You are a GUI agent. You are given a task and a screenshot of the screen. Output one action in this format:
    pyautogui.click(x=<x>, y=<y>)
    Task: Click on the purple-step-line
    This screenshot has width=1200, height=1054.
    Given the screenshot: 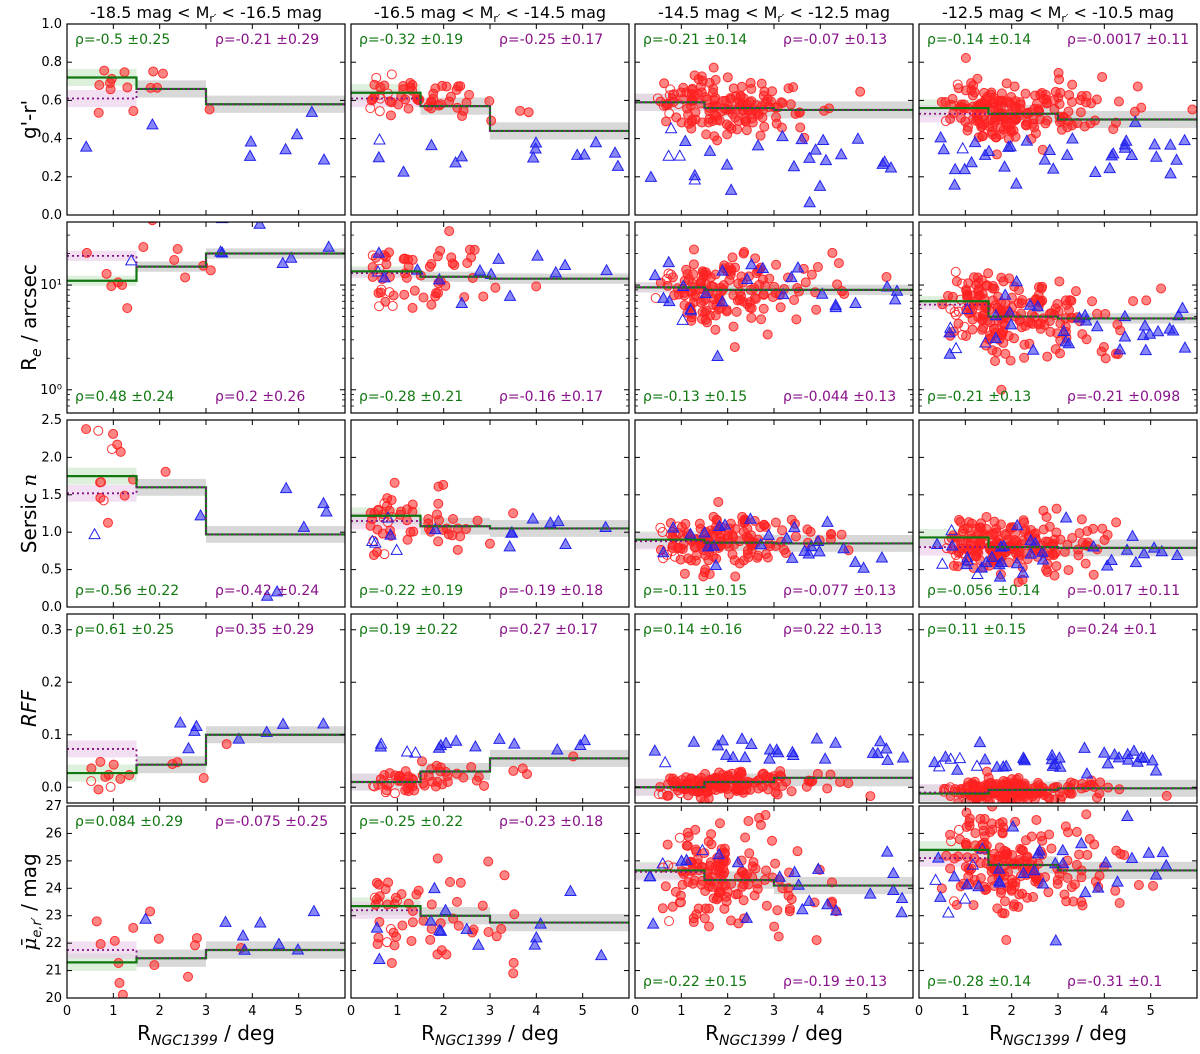 What is the action you would take?
    pyautogui.click(x=1058, y=864)
    